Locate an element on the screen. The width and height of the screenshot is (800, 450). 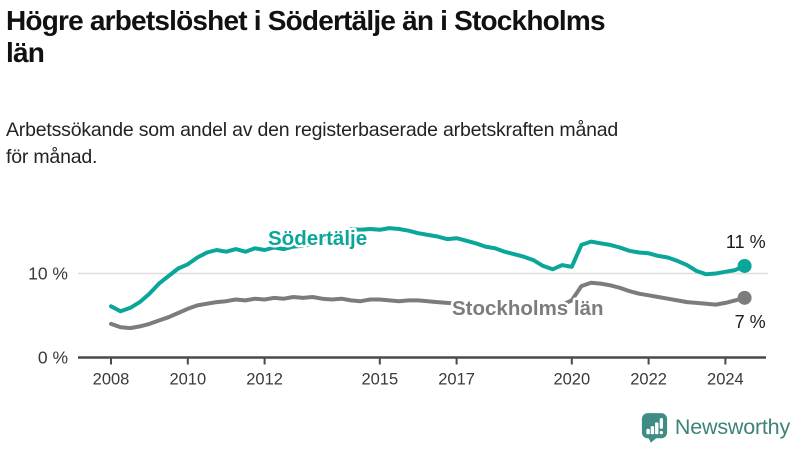
newsworthy-logo: Newsworthy is located at coordinates (715, 427).